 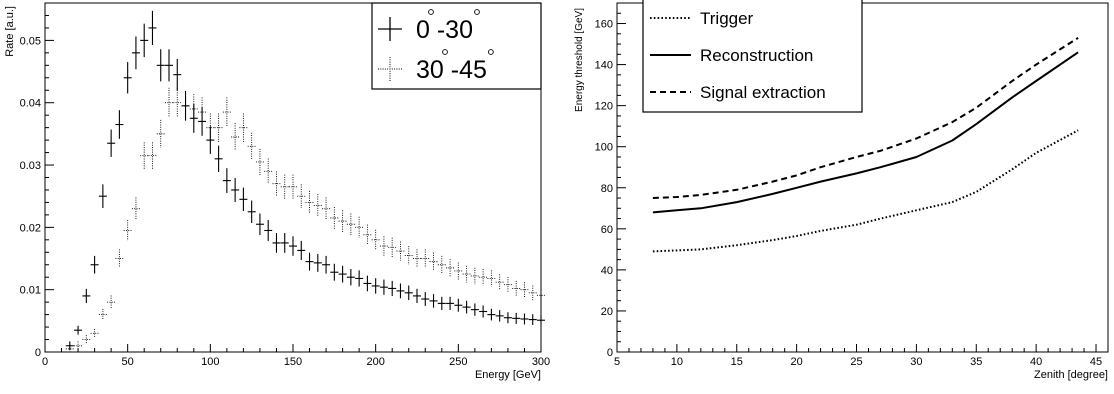 What do you see at coordinates (1036, 362) in the screenshot?
I see `x-tick-label: 40` at bounding box center [1036, 362].